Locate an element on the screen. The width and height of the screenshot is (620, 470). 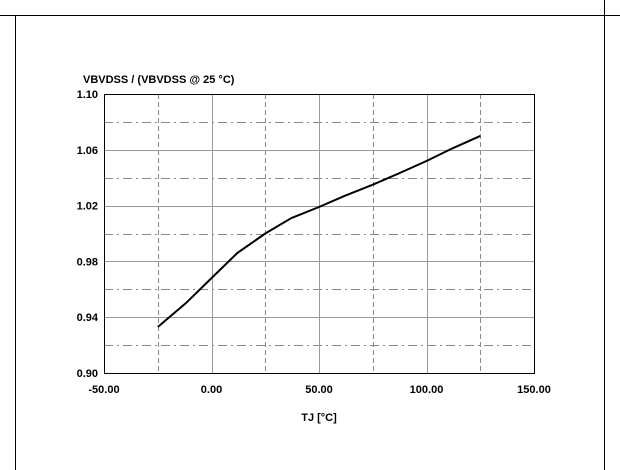
y-tick-label: 1.02 is located at coordinates (87, 207).